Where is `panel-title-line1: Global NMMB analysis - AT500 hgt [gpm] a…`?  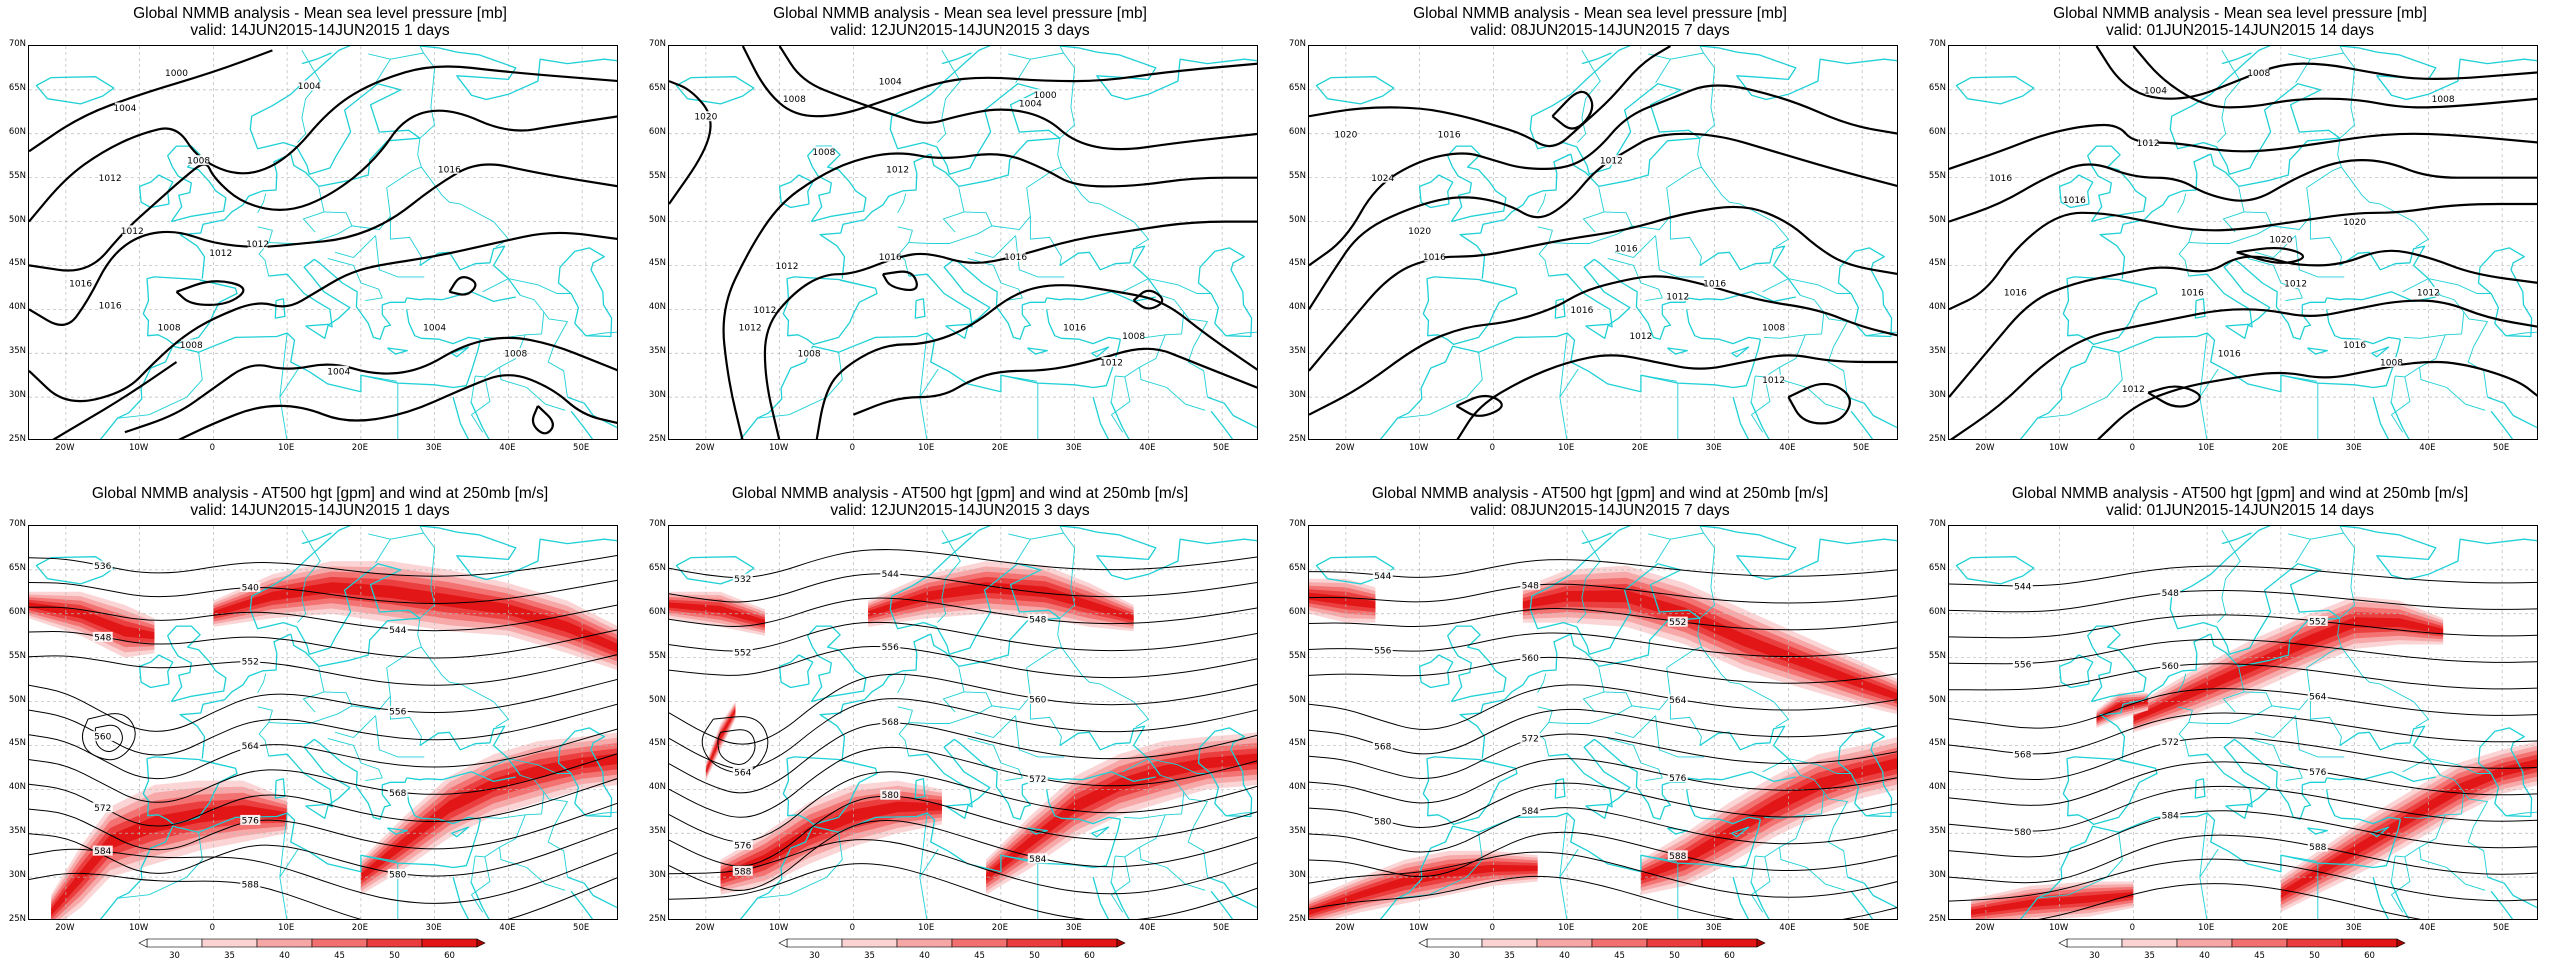
panel-title-line1: Global NMMB analysis - AT500 hgt [gpm] a… is located at coordinates (320, 493).